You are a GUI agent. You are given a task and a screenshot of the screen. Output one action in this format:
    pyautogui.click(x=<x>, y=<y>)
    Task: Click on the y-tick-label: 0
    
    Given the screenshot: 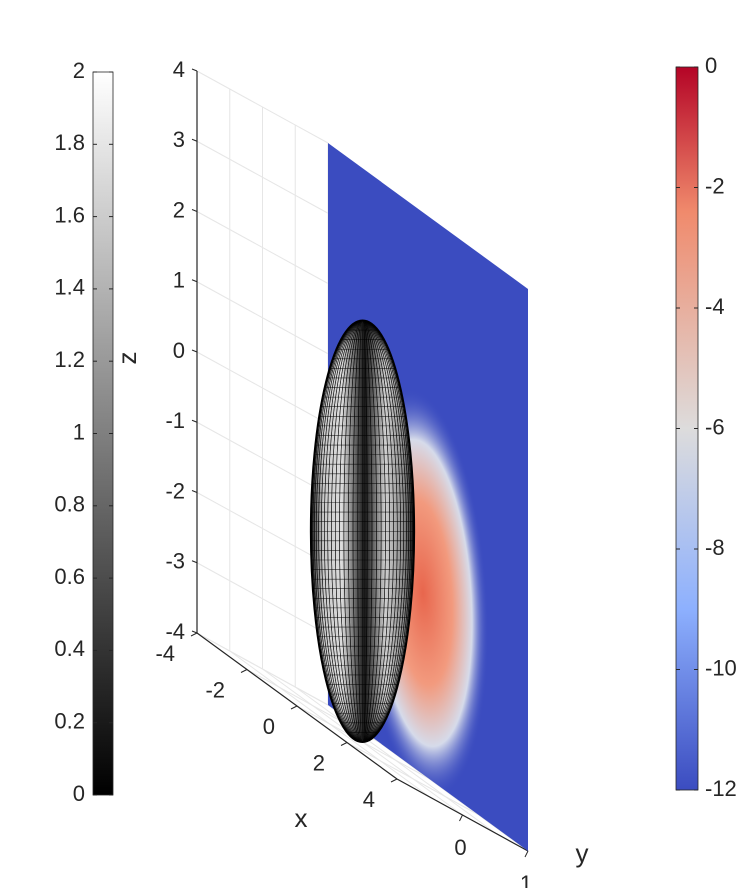 What is the action you would take?
    pyautogui.click(x=460, y=847)
    